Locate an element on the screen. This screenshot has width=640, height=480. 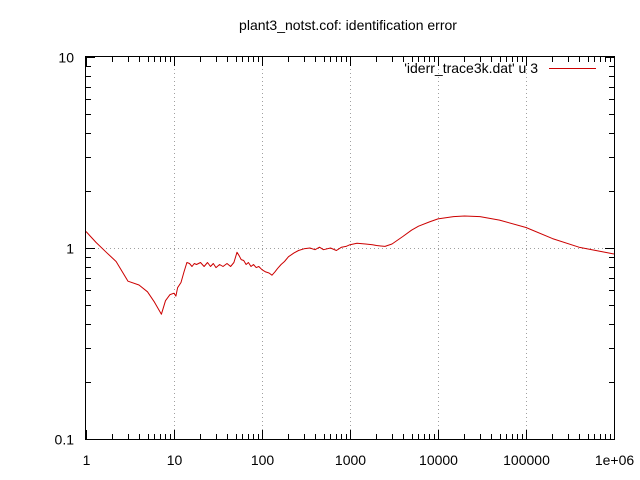
x-tick-label: 1000 is located at coordinates (350, 460).